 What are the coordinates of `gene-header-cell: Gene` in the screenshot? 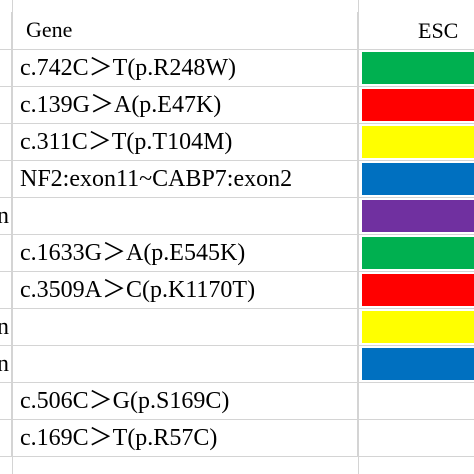 It's located at (185, 30).